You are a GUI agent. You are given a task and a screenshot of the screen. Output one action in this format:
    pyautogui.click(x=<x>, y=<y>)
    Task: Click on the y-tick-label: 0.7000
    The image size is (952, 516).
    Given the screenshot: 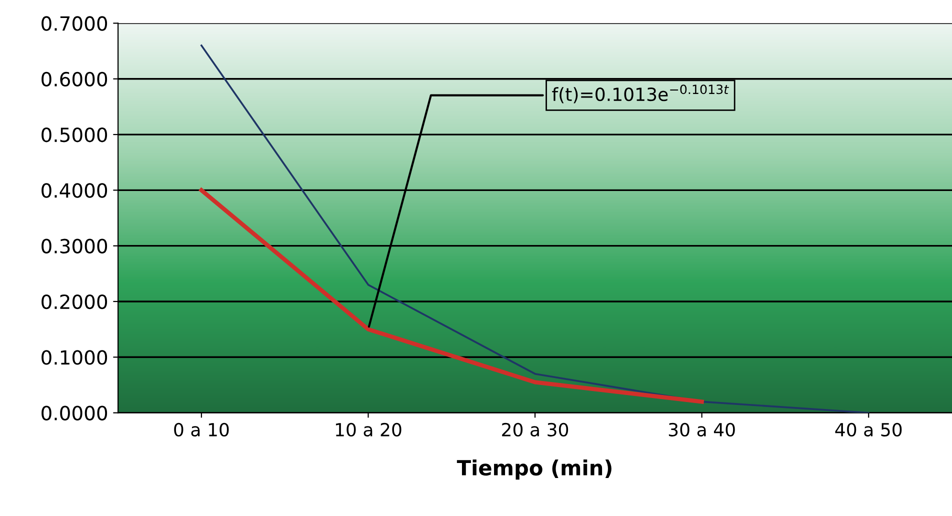 What is the action you would take?
    pyautogui.click(x=75, y=23)
    